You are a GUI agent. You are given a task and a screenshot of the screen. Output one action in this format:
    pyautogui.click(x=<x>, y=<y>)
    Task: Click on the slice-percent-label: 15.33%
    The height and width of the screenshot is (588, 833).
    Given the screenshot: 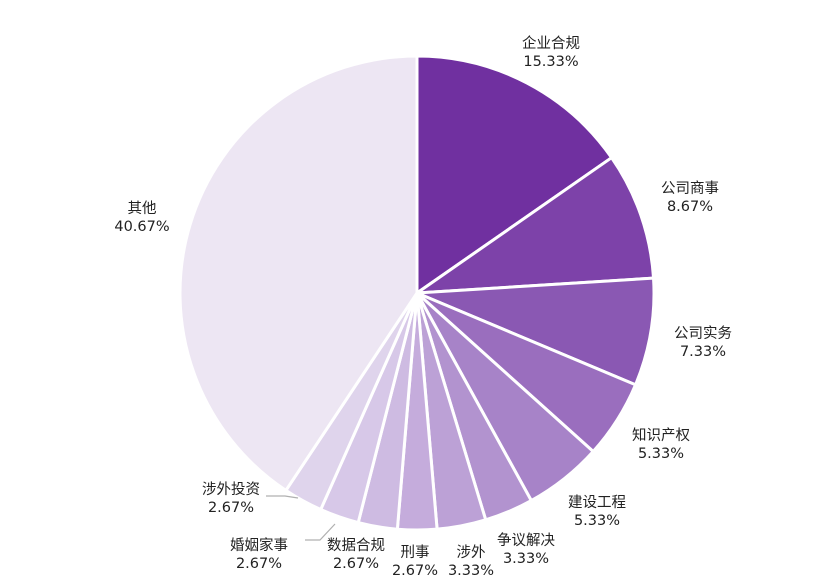 What is the action you would take?
    pyautogui.click(x=550, y=62)
    